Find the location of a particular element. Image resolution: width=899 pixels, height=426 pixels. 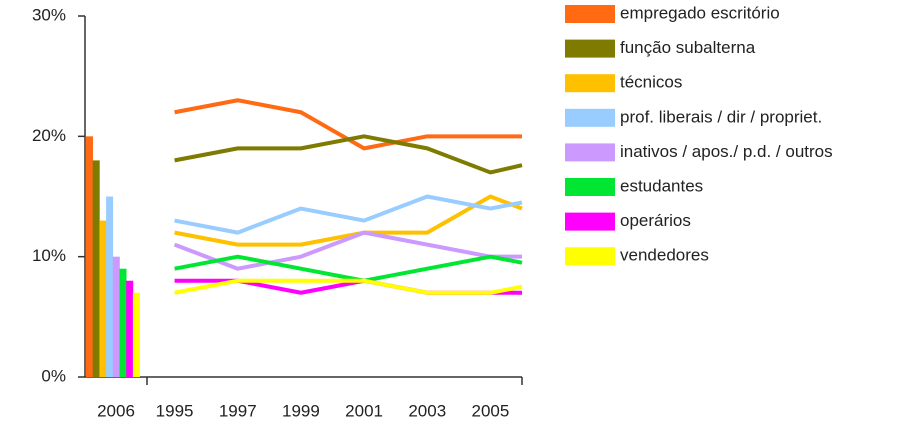

y-tick-label: 20% is located at coordinates (49, 135).